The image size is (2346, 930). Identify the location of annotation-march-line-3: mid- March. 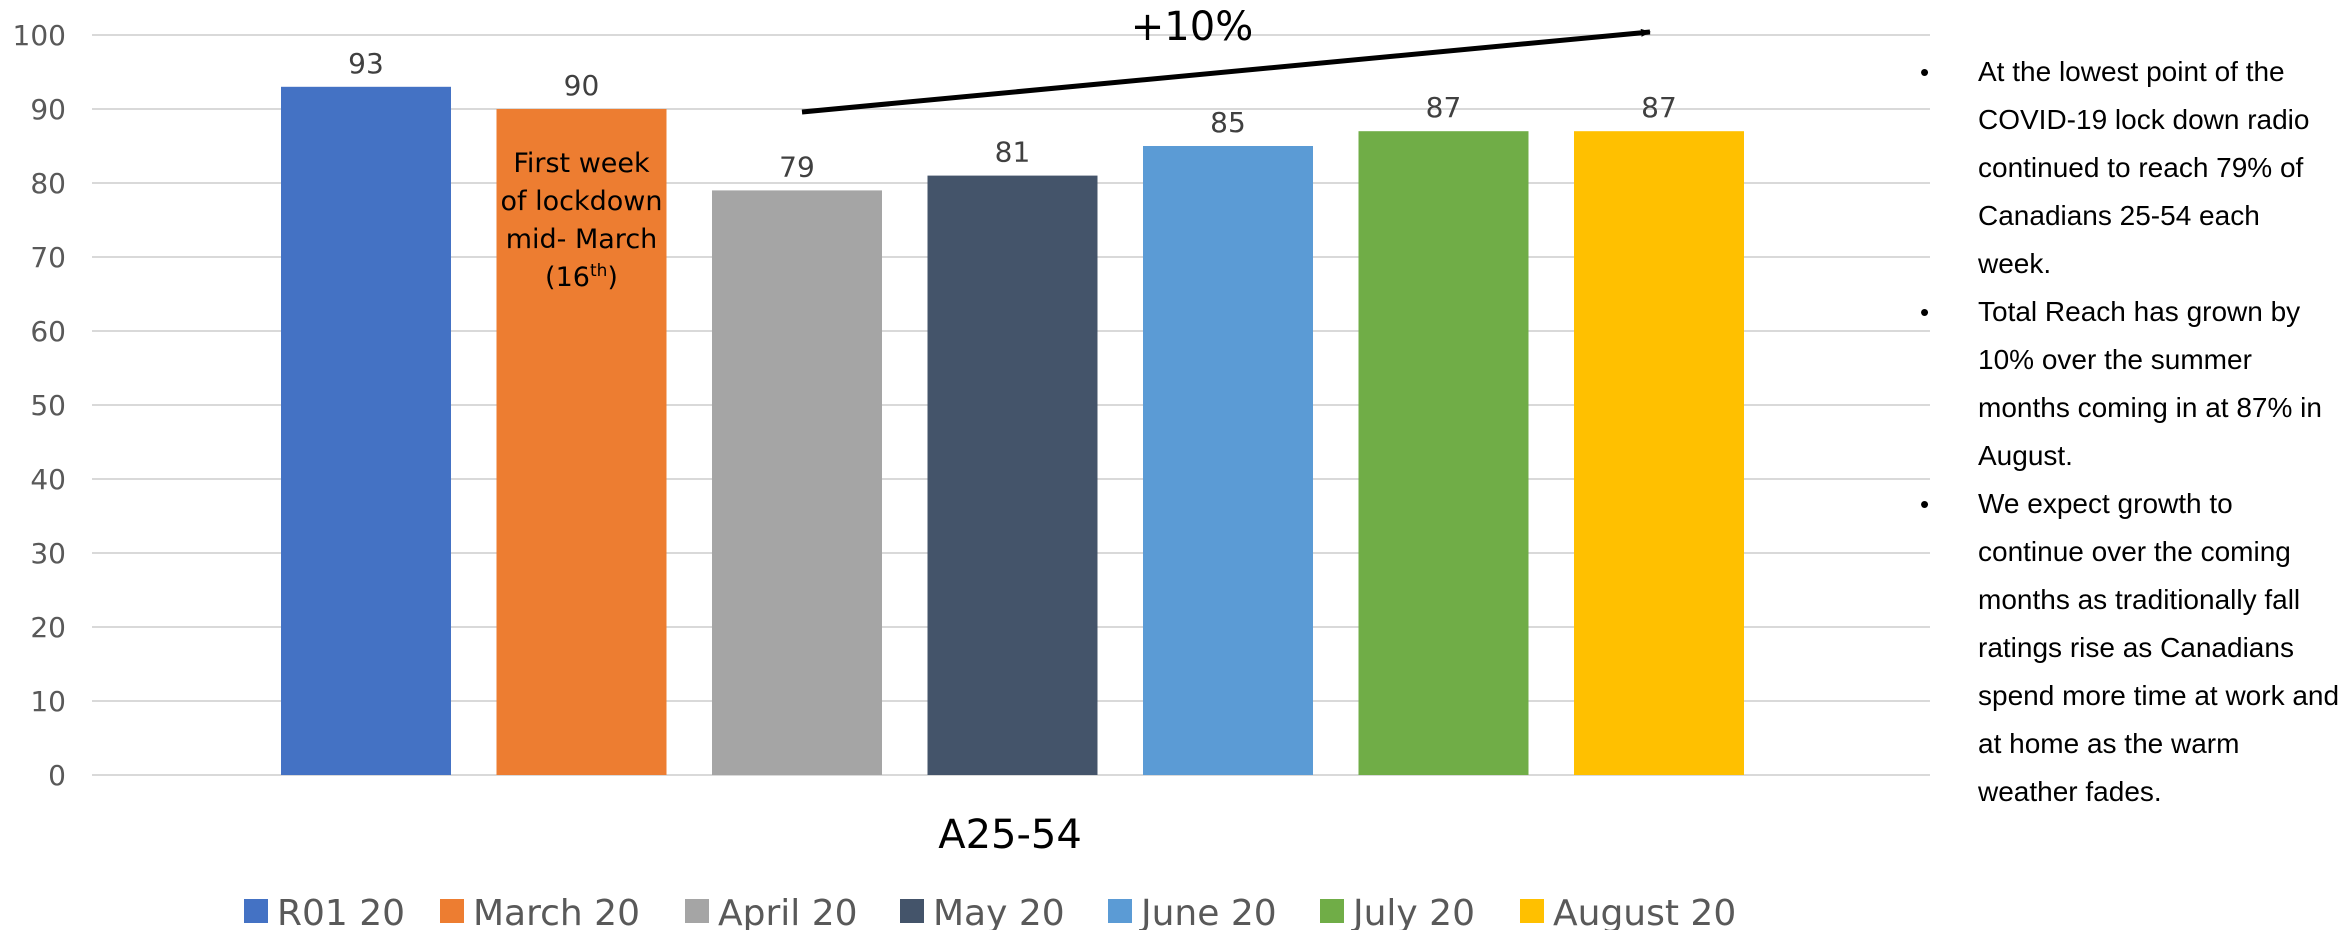
(582, 239).